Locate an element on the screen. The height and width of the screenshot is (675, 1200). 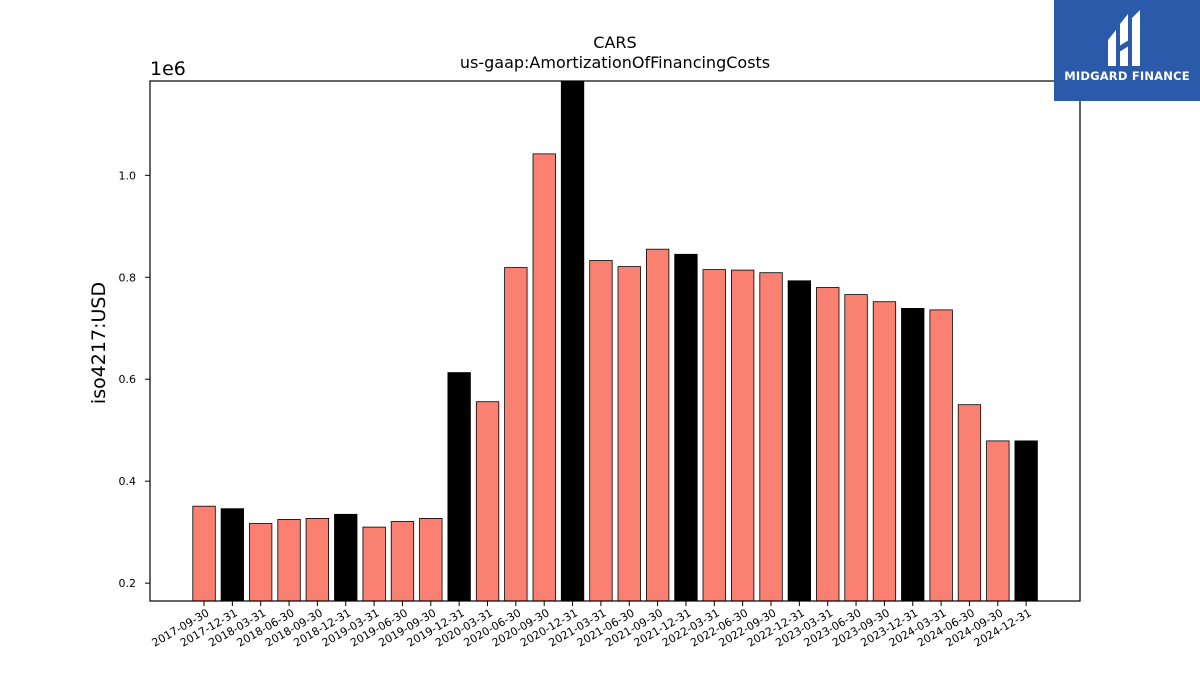
y-axis-ticks: 0.2 0.4 0.6 0.8 1.0 is located at coordinates (134, 379).